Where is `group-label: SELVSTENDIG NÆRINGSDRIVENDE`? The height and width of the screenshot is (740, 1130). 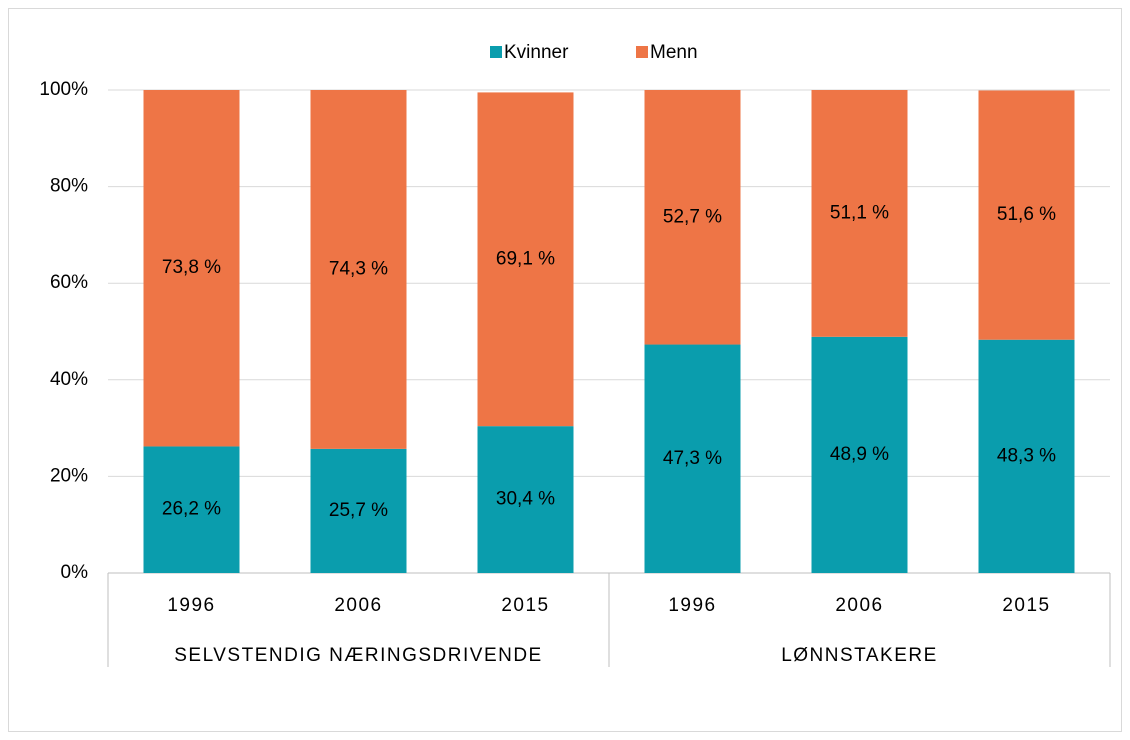 group-label: SELVSTENDIG NÆRINGSDRIVENDE is located at coordinates (358, 655).